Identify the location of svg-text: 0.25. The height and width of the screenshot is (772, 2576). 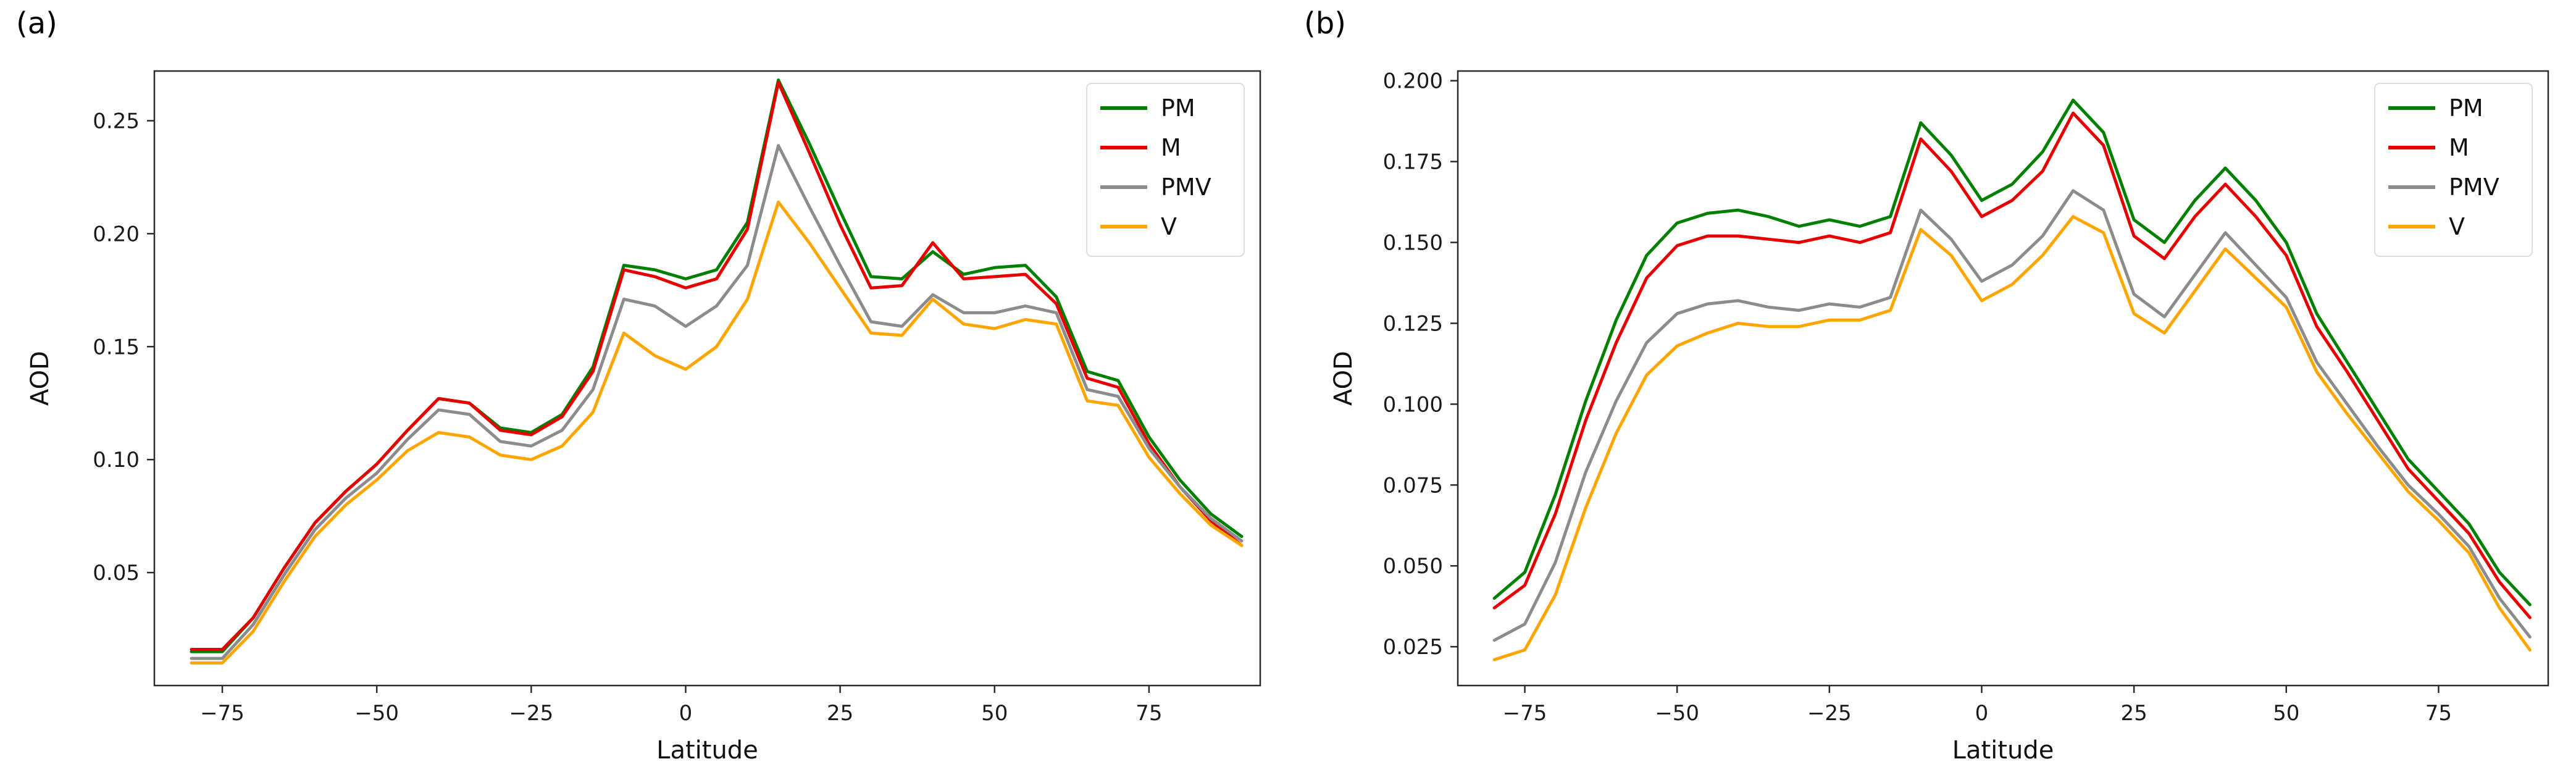
(116, 121).